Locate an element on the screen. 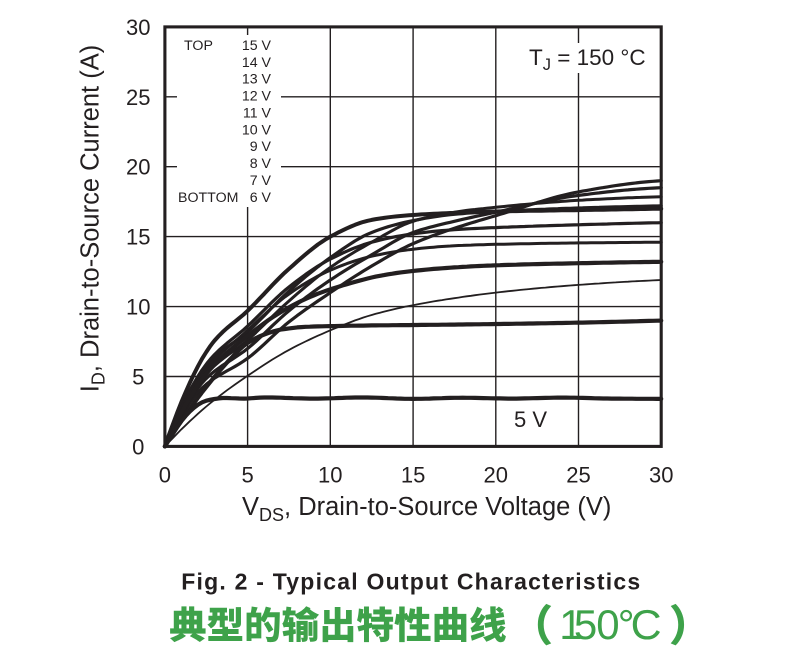 This screenshot has width=802, height=672. svg-text: 11 V is located at coordinates (257, 114).